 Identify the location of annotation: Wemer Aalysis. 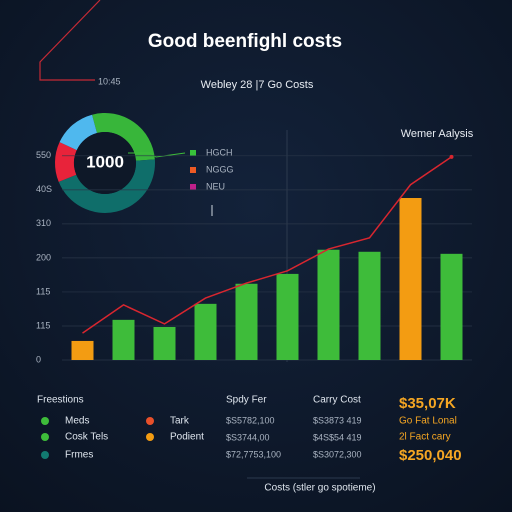
(437, 134).